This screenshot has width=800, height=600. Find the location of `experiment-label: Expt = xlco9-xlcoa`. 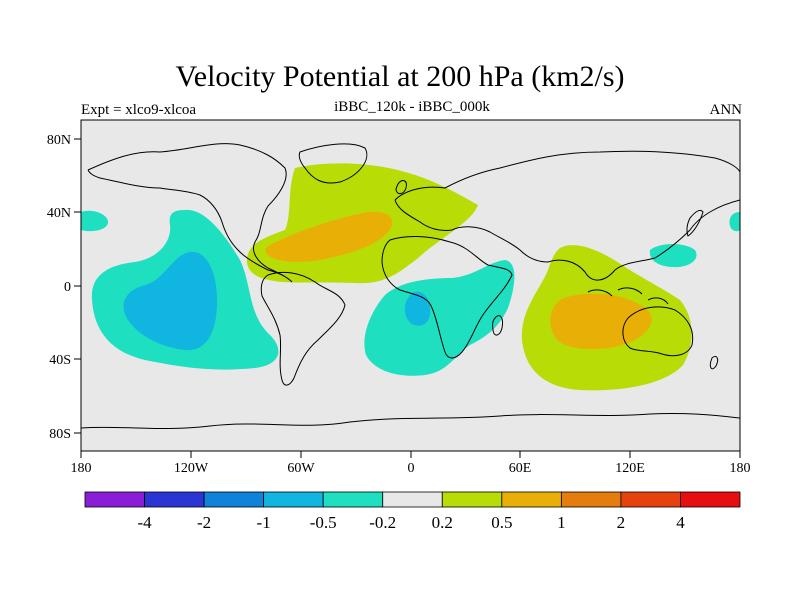

experiment-label: Expt = xlco9-xlcoa is located at coordinates (139, 110).